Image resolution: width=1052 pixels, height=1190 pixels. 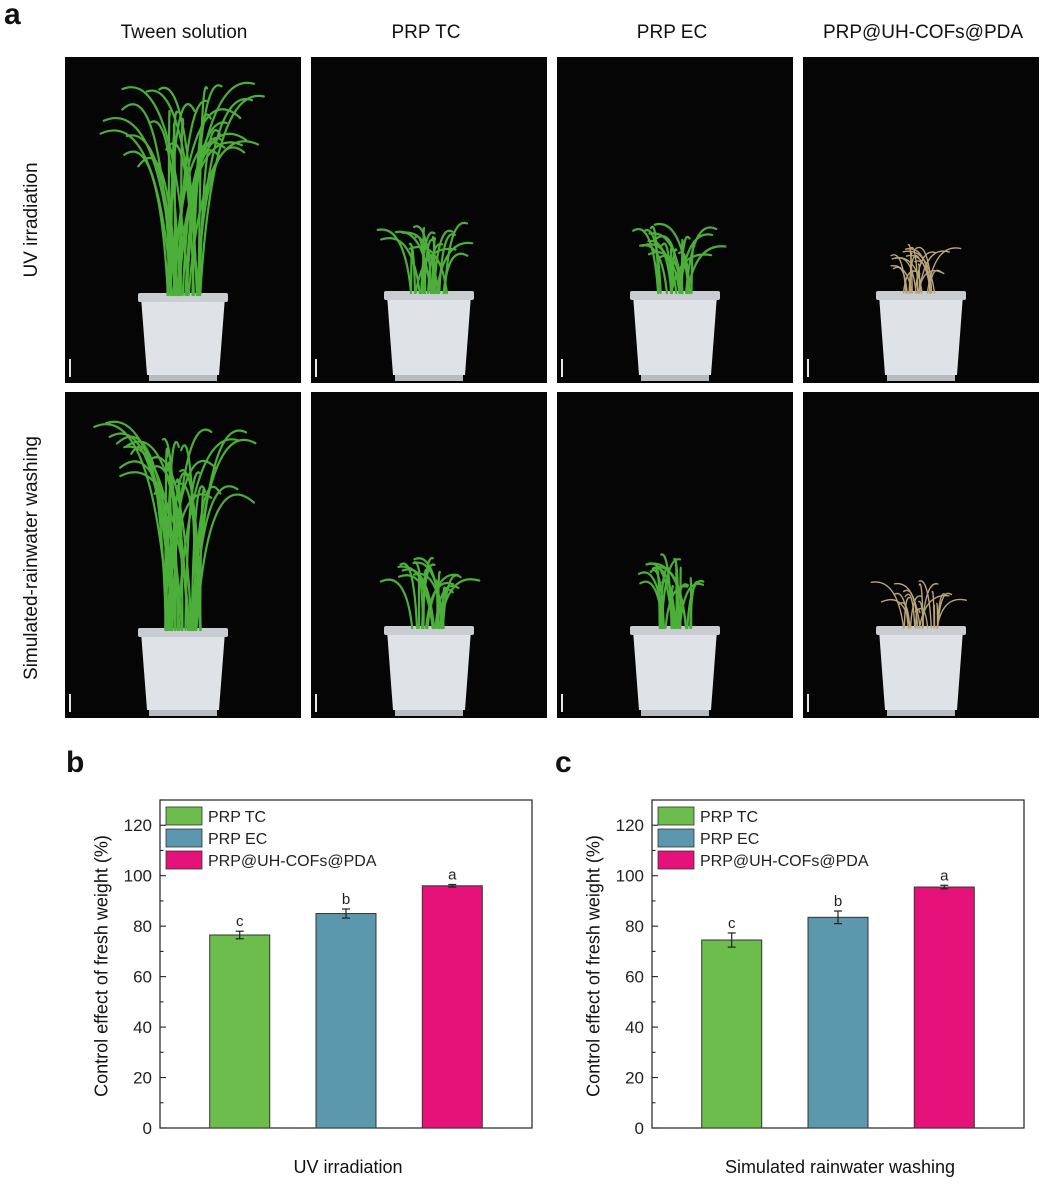 What do you see at coordinates (348, 1167) in the screenshot?
I see `chart-b-x-axis-label: UV irradiation` at bounding box center [348, 1167].